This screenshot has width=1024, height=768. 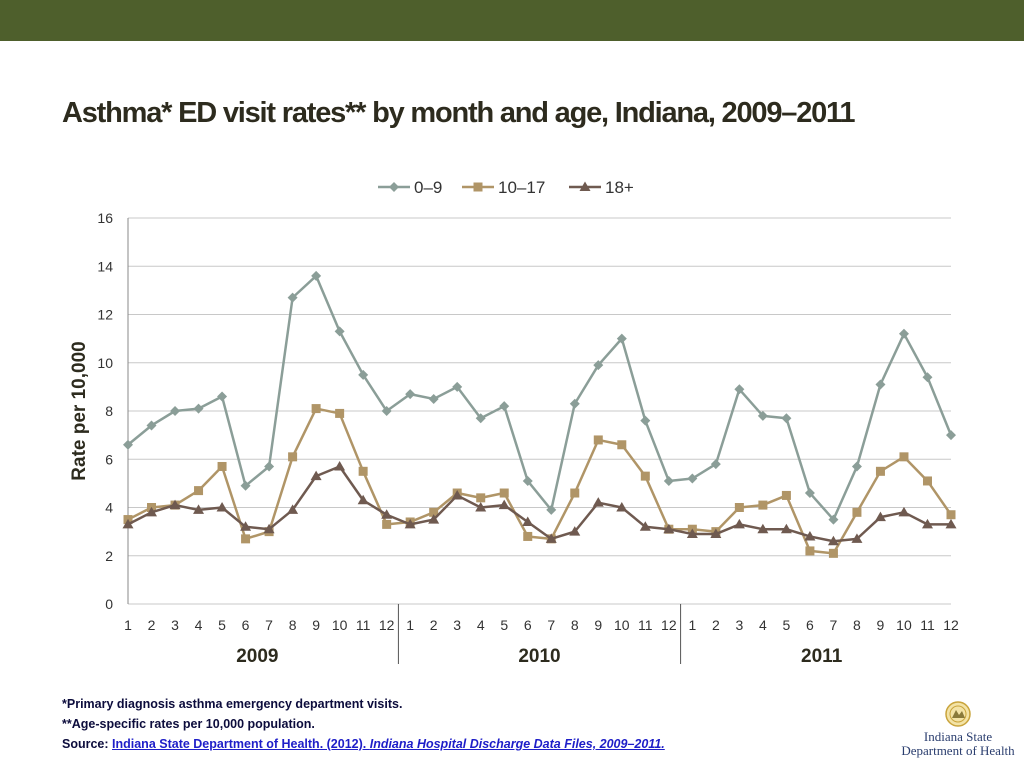 I want to click on x-tick-label: 1, so click(x=410, y=625).